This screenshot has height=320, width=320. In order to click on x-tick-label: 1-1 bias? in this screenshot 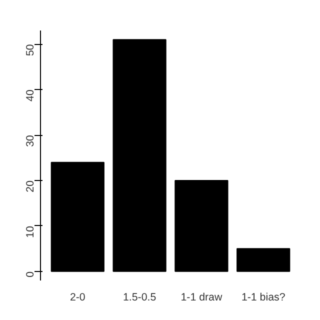, I will do `click(263, 298)`.